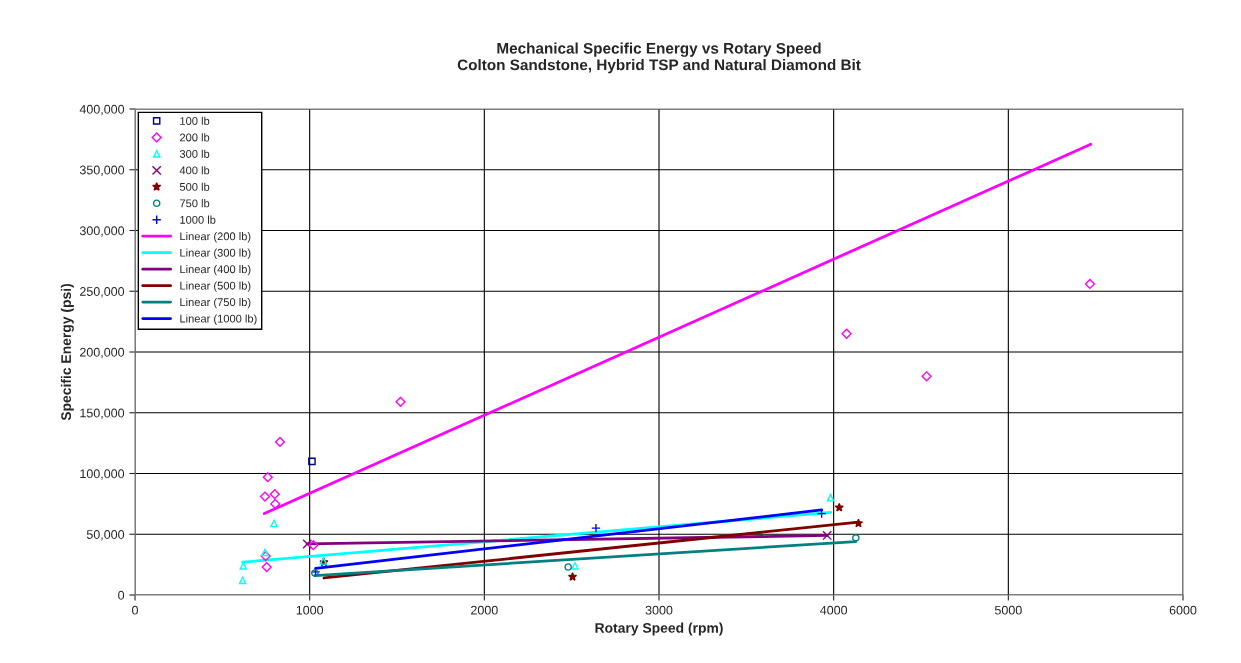 Image resolution: width=1241 pixels, height=663 pixels. I want to click on y-tick-label: 0, so click(121, 595).